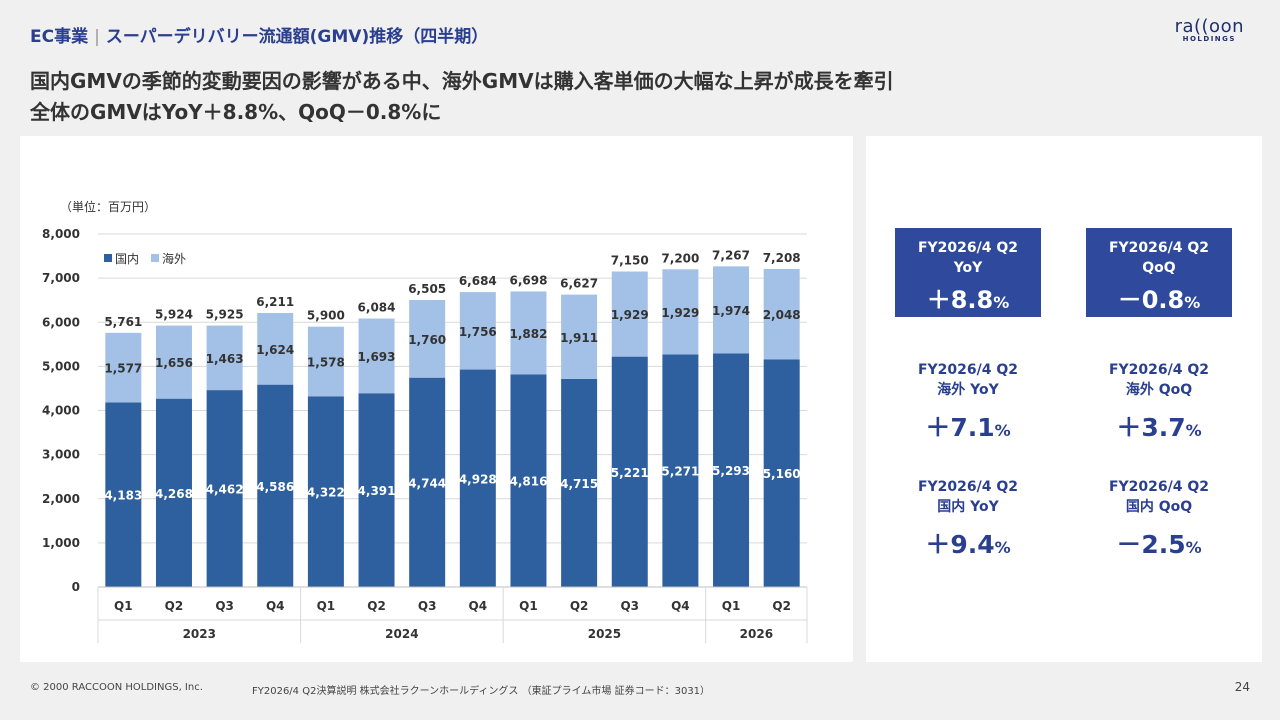 The image size is (1280, 720). I want to click on section-label: EC事業, so click(59, 37).